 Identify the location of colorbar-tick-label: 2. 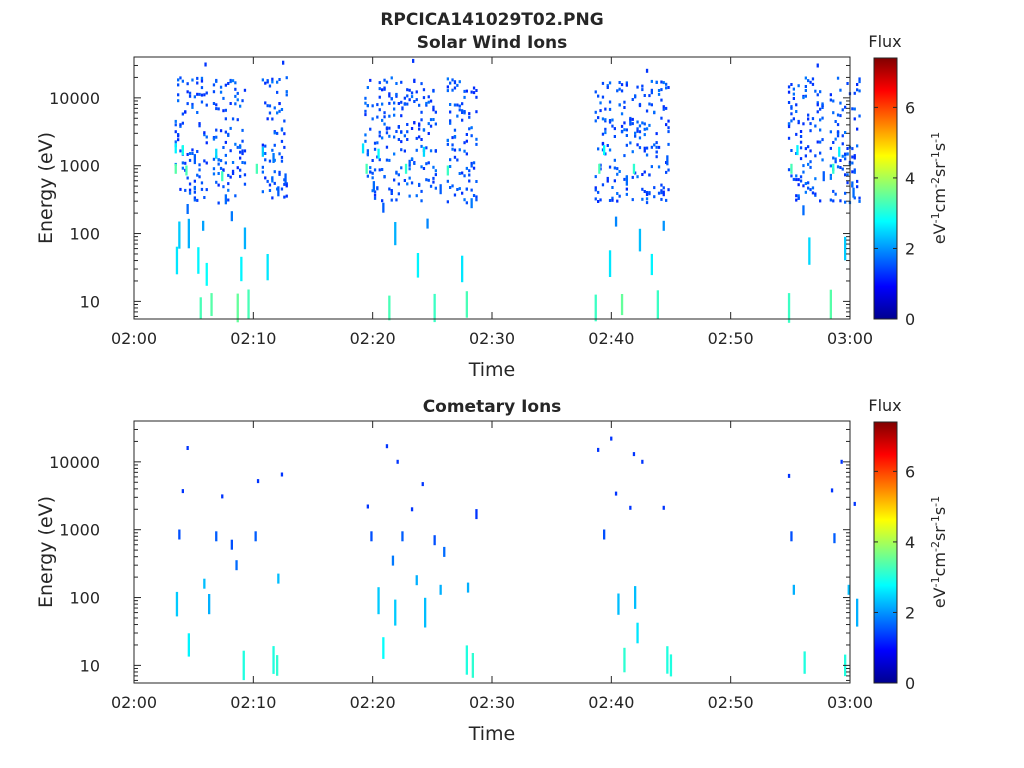
(910, 612).